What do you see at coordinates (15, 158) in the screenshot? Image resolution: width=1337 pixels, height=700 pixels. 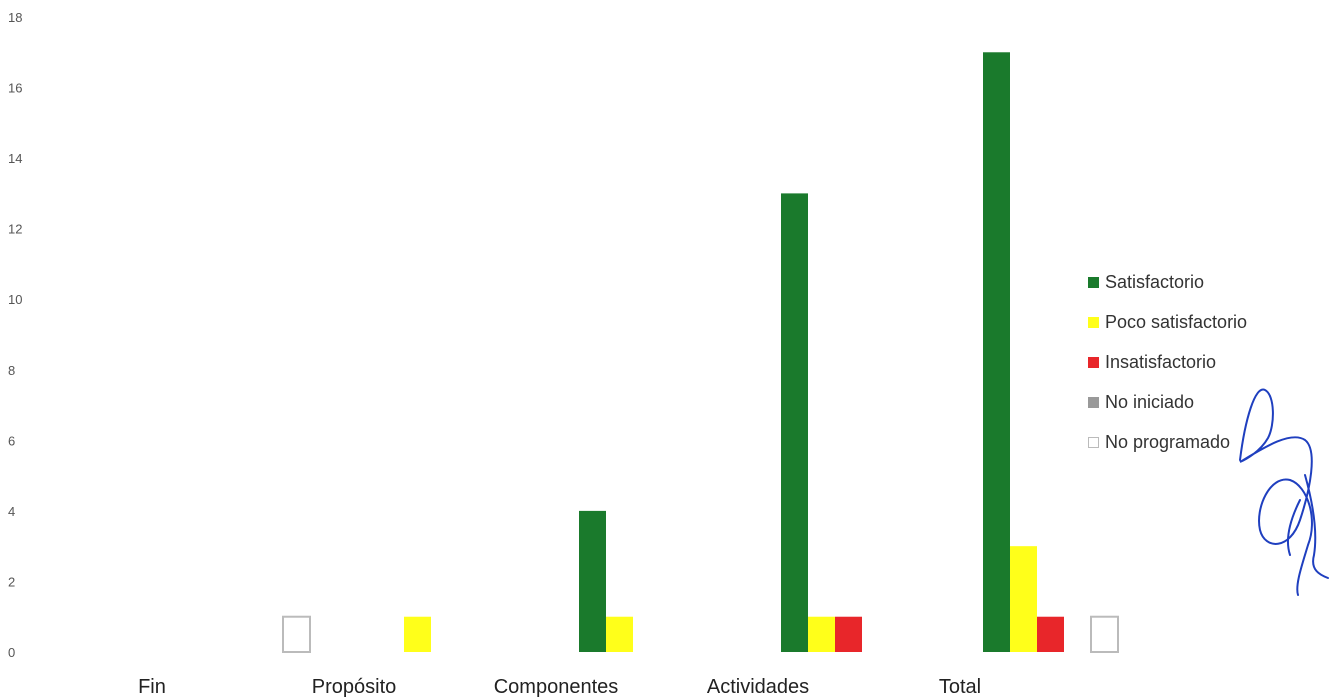 I see `y-tick-label: 14` at bounding box center [15, 158].